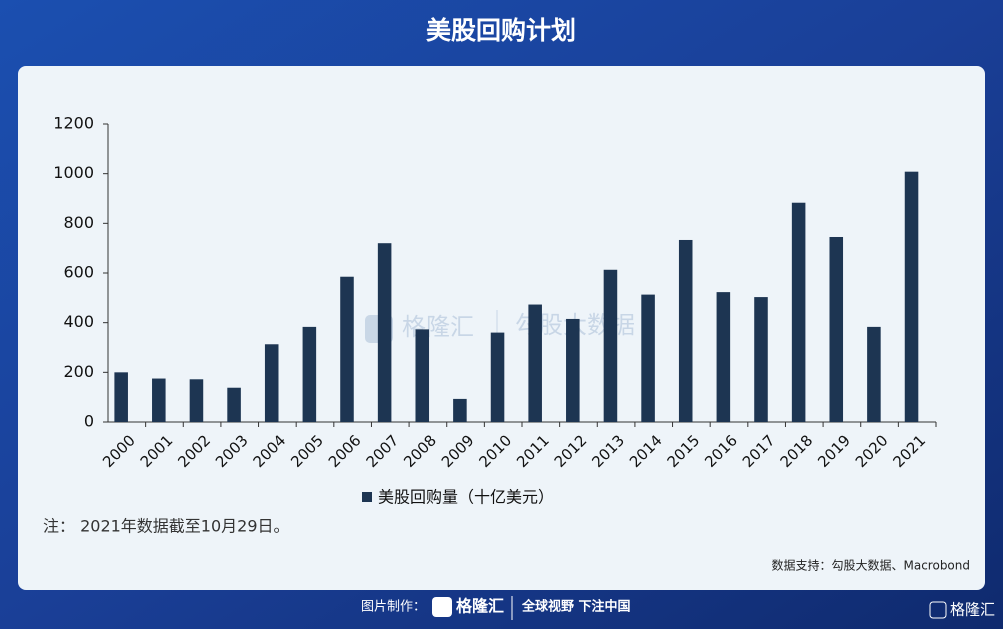  What do you see at coordinates (78, 371) in the screenshot?
I see `y-tick-label: 200` at bounding box center [78, 371].